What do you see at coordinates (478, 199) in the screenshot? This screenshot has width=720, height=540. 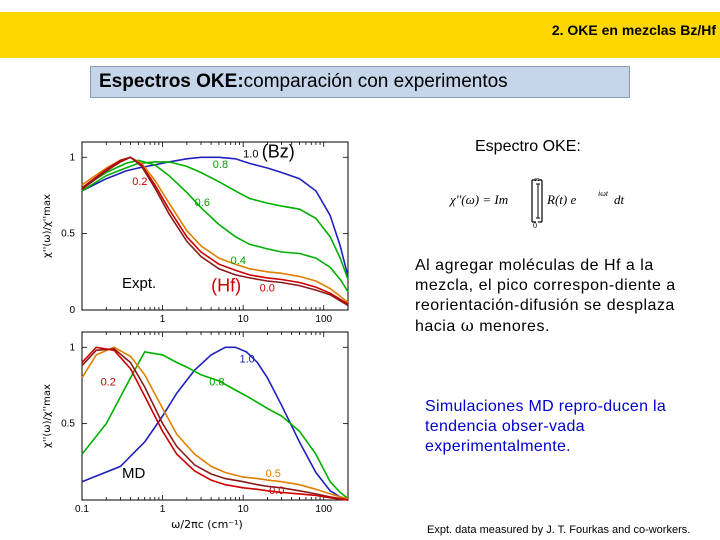 I see `formula-lhs: χ''(ω) = Im` at bounding box center [478, 199].